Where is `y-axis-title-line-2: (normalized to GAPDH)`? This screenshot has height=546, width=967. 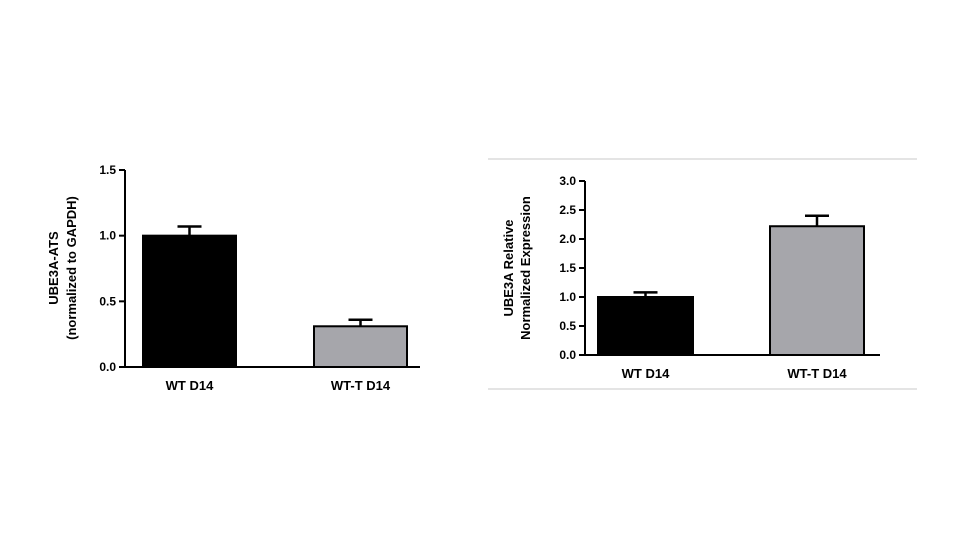 y-axis-title-line-2: (normalized to GAPDH) is located at coordinates (71, 268).